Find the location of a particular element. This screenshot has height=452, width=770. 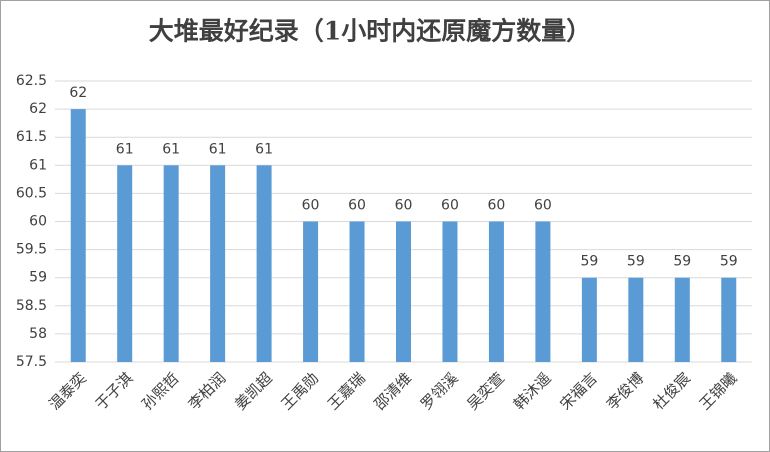

y-tick-label: 62.5 is located at coordinates (31, 81).